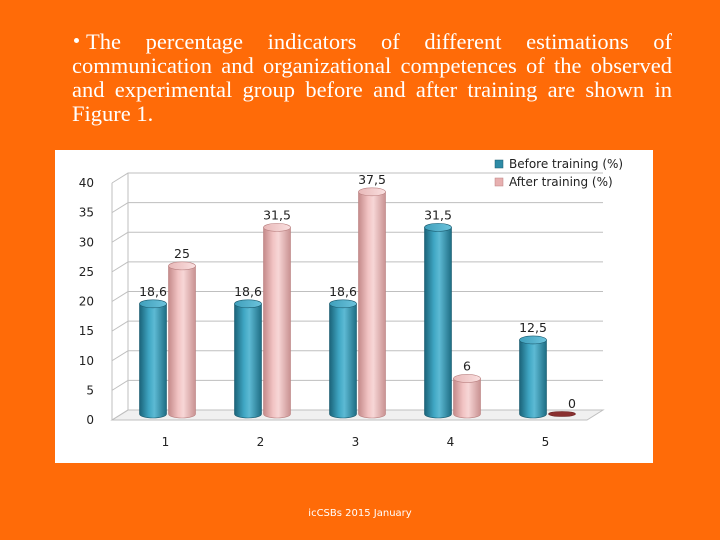 The image size is (720, 540). I want to click on y-tick-label: 35, so click(86, 213).